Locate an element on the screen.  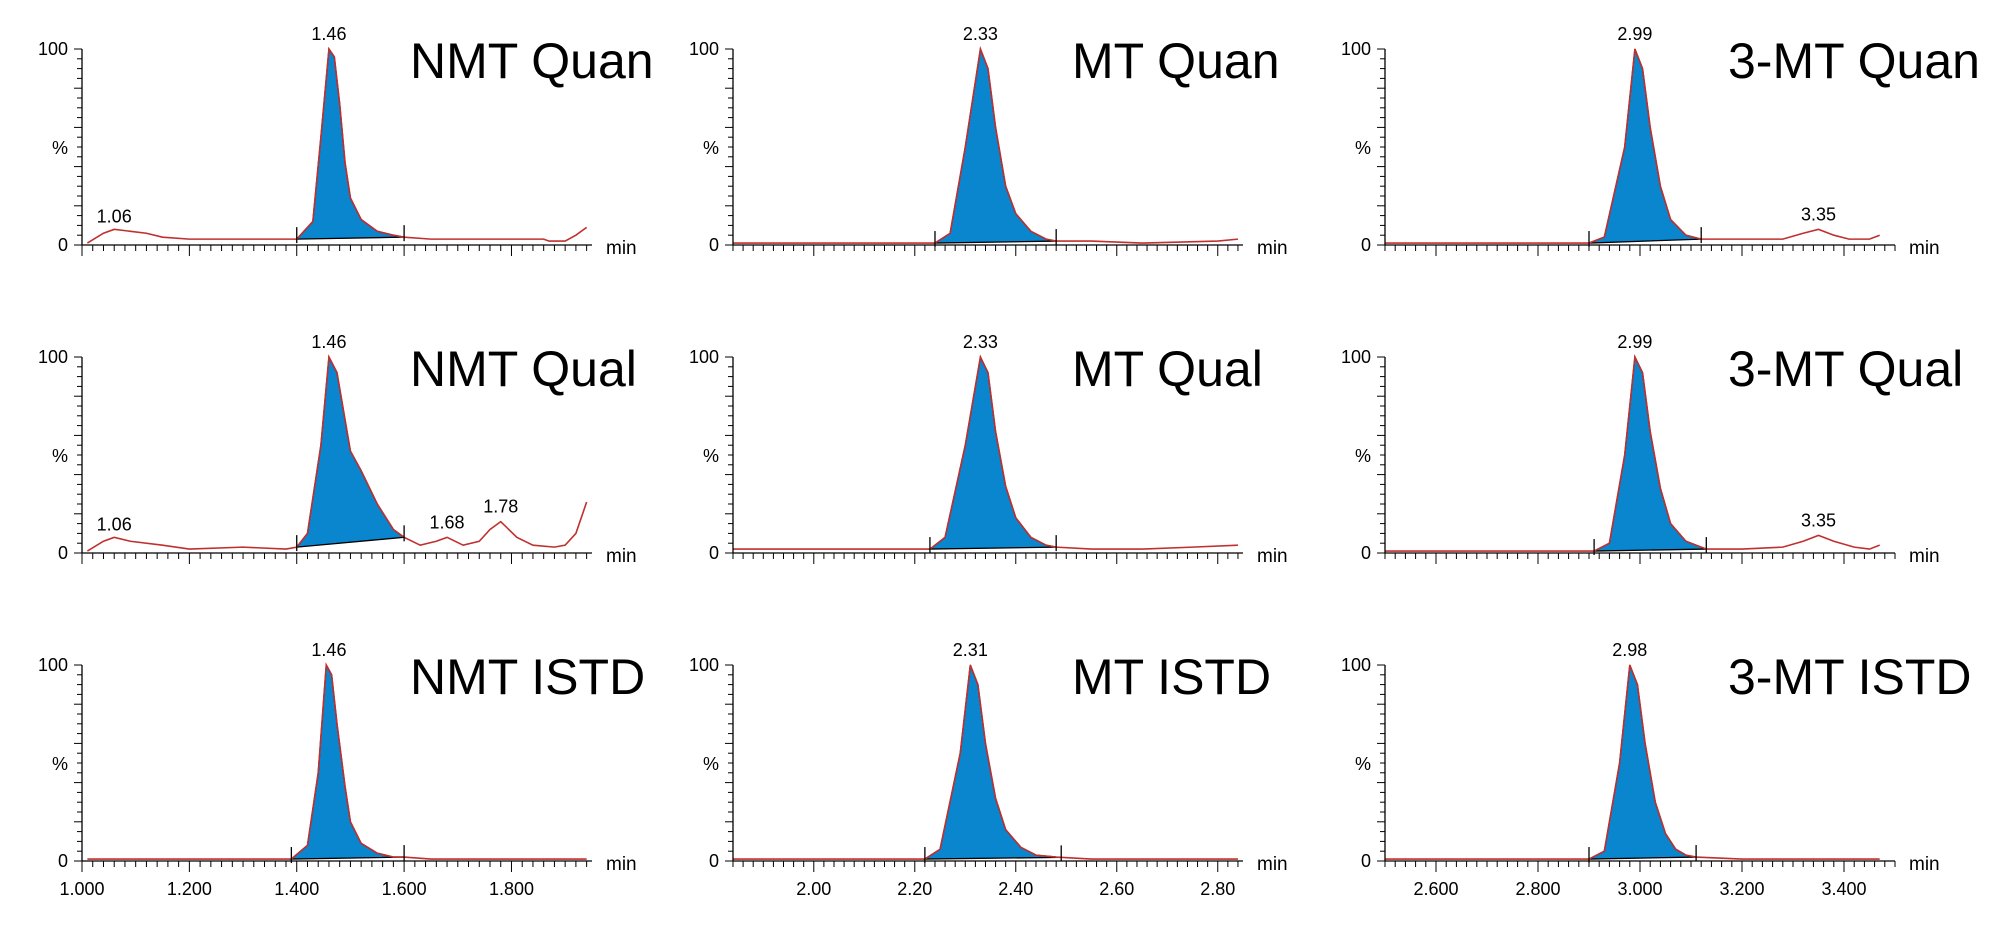
panel-mt-istd: 0% 100 2.00 2.20 2.40 2.60 2.80 min 2.31 MT ISTD is located at coordinates (988, 769).